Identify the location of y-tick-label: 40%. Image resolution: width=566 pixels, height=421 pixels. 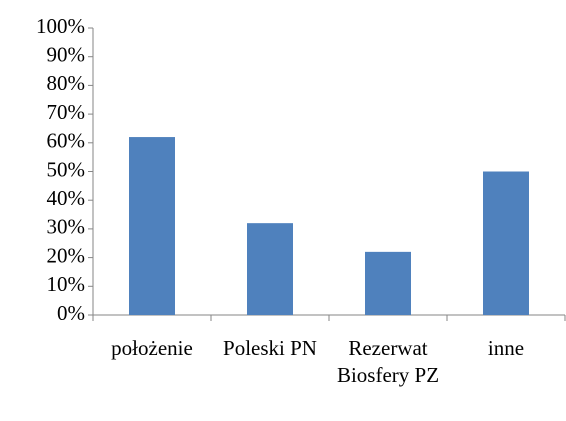
(66, 198).